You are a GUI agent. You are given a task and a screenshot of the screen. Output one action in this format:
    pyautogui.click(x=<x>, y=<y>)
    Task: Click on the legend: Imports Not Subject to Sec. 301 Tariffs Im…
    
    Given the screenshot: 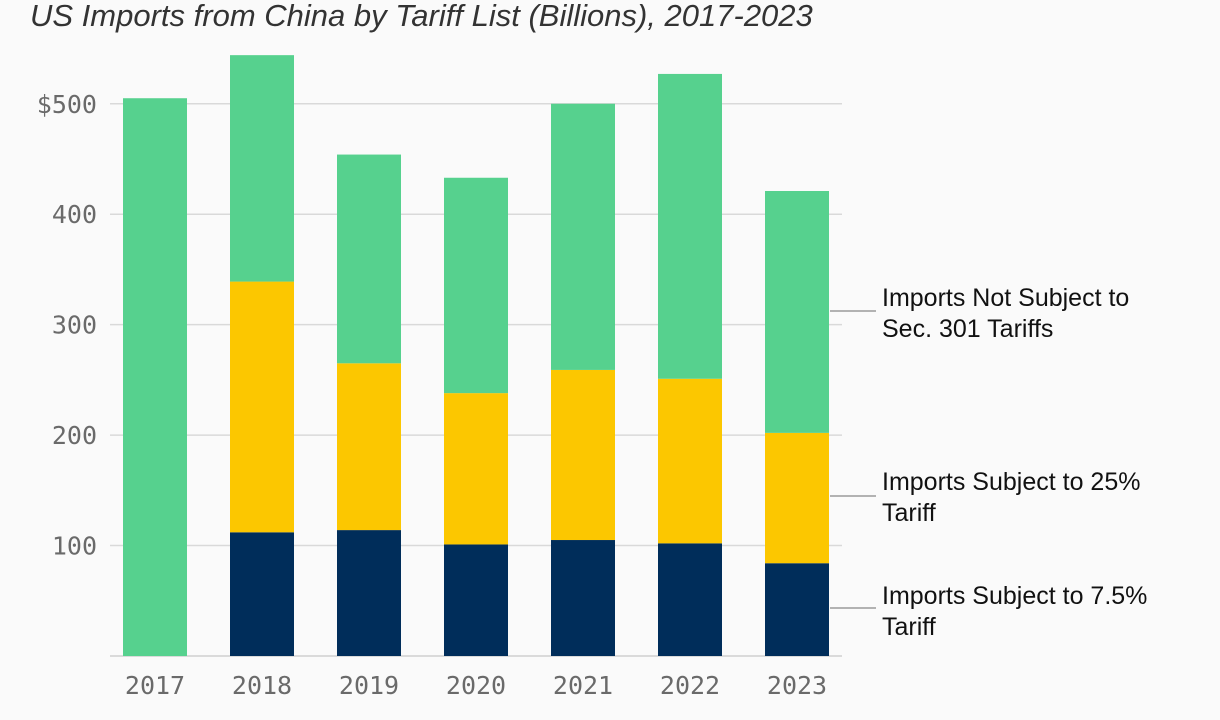 What is the action you would take?
    pyautogui.click(x=988, y=462)
    